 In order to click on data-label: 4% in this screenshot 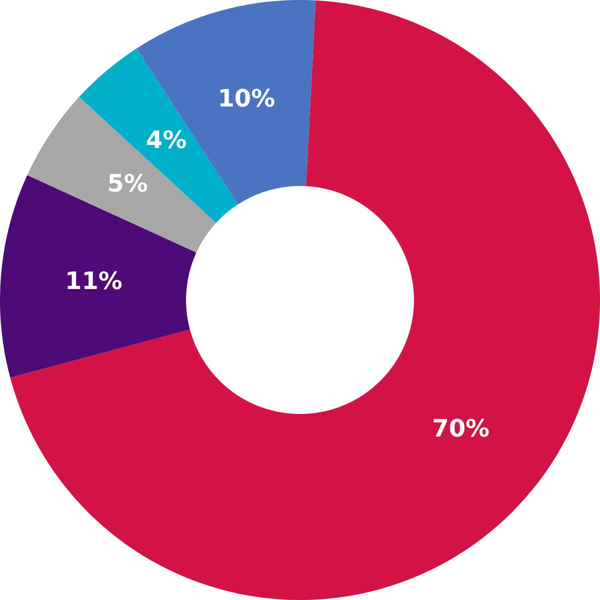, I will do `click(166, 140)`.